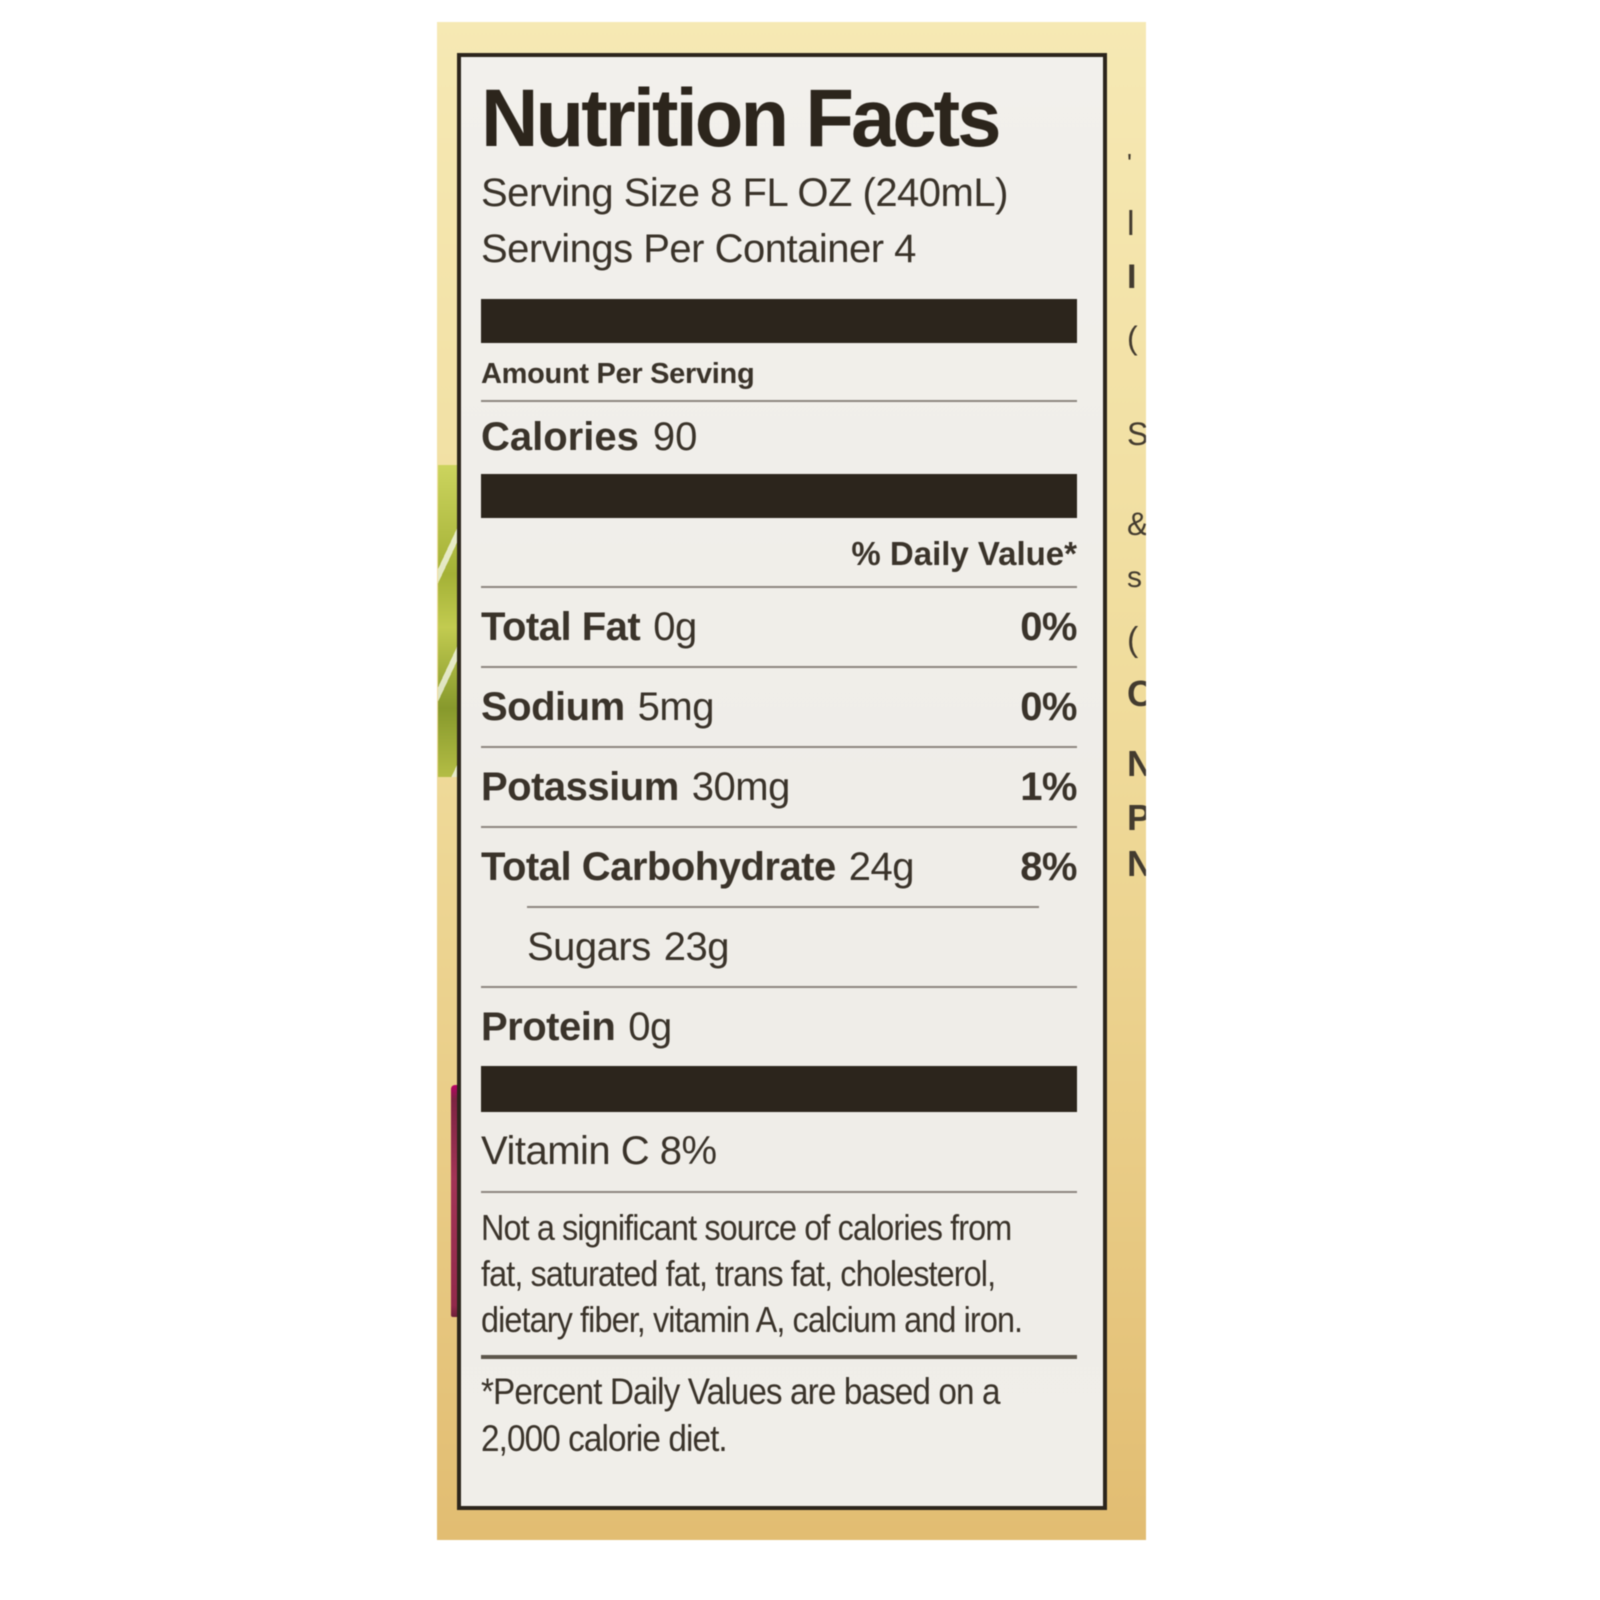 The image size is (1600, 1600). What do you see at coordinates (1048, 867) in the screenshot?
I see `nutrient-daily-value: 8%` at bounding box center [1048, 867].